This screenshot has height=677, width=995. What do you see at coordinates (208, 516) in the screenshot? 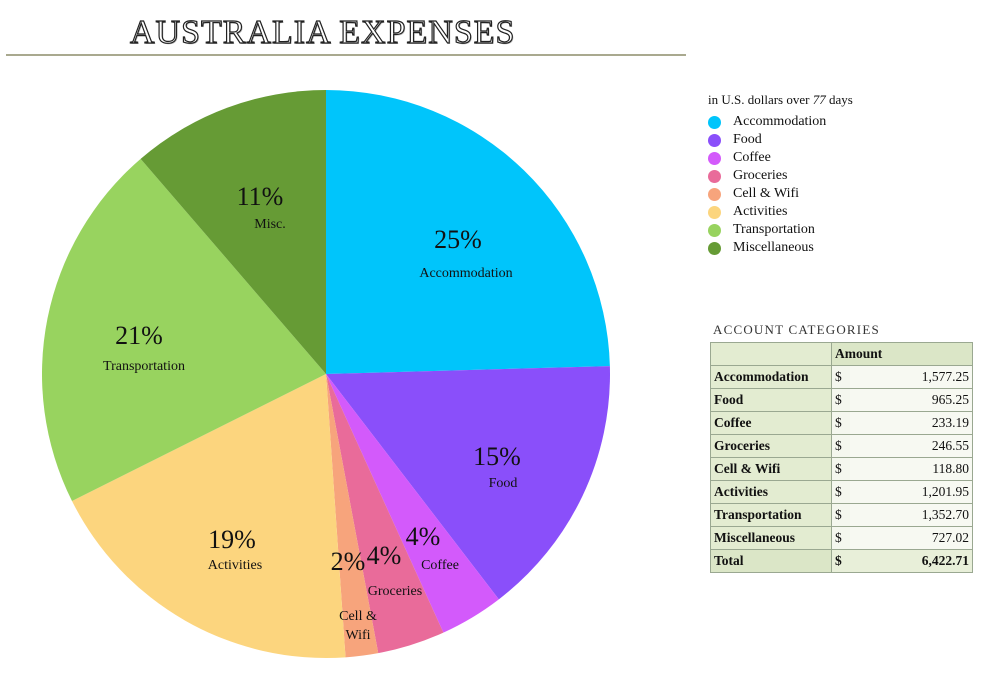
I see `pie-slice-activities` at bounding box center [208, 516].